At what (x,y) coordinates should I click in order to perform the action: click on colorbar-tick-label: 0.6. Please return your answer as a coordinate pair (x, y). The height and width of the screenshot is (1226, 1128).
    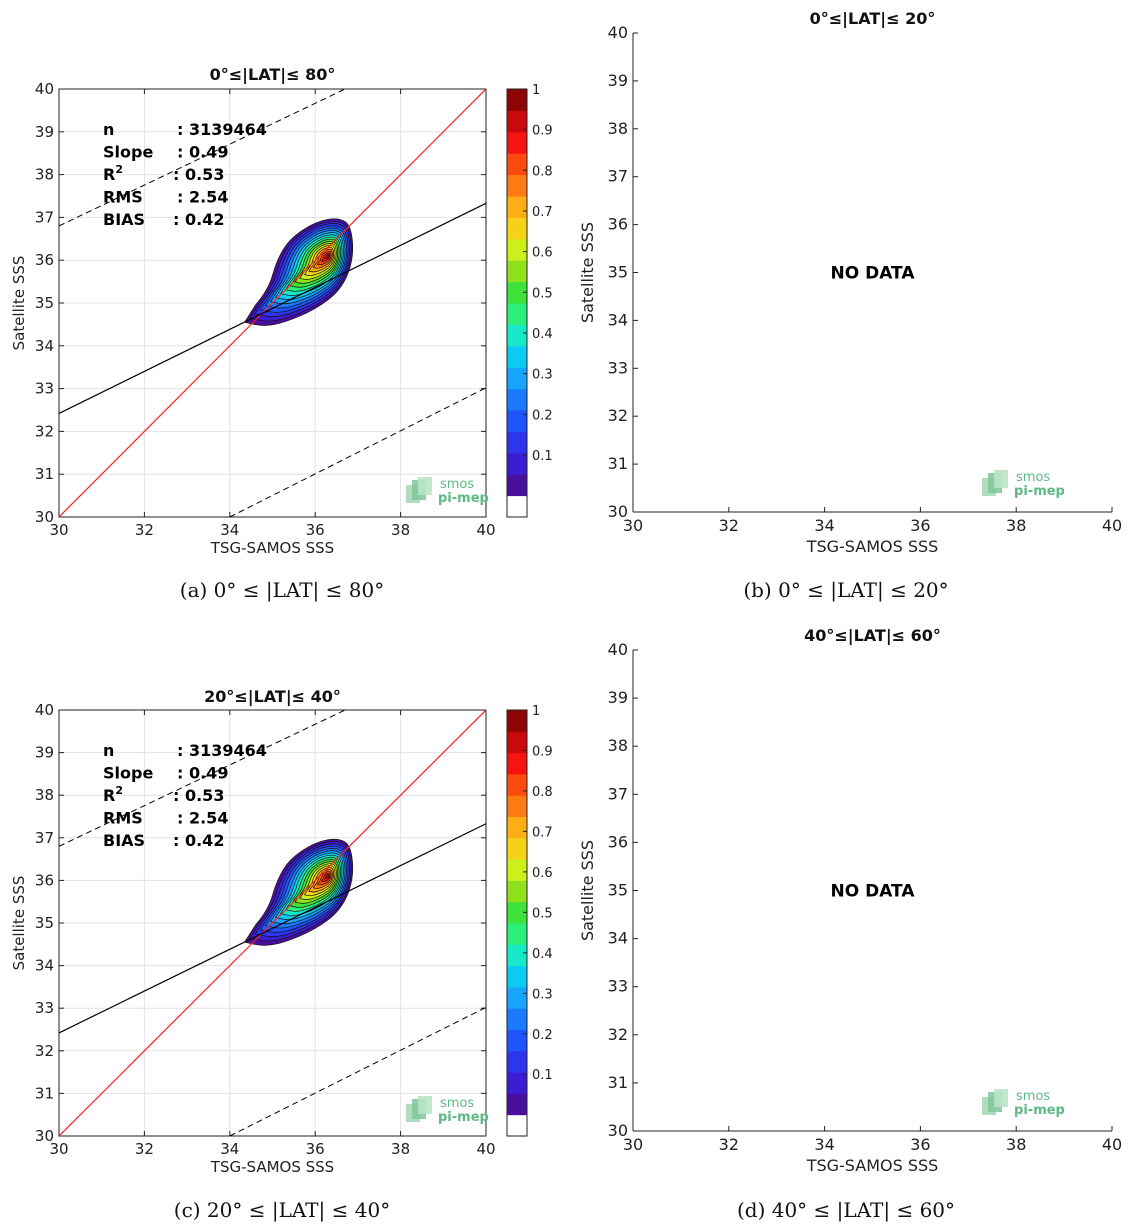
    Looking at the image, I should click on (542, 873).